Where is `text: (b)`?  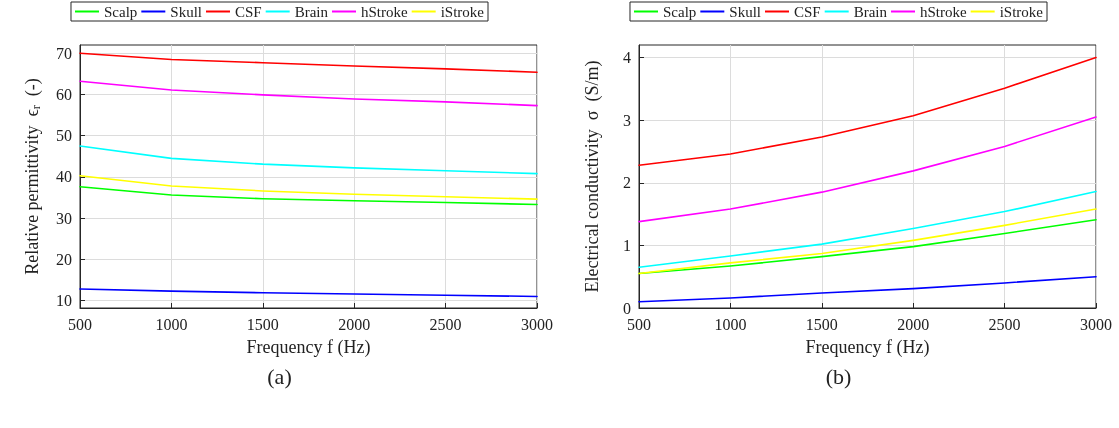 text: (b) is located at coordinates (838, 376).